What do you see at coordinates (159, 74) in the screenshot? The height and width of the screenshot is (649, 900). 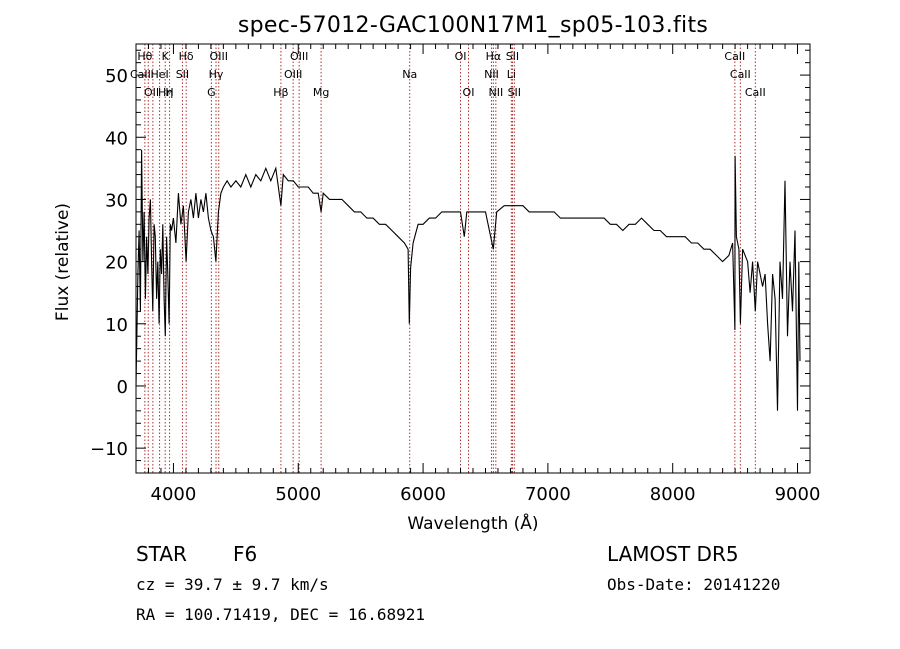 I see `line-marker-label-3: HeI` at bounding box center [159, 74].